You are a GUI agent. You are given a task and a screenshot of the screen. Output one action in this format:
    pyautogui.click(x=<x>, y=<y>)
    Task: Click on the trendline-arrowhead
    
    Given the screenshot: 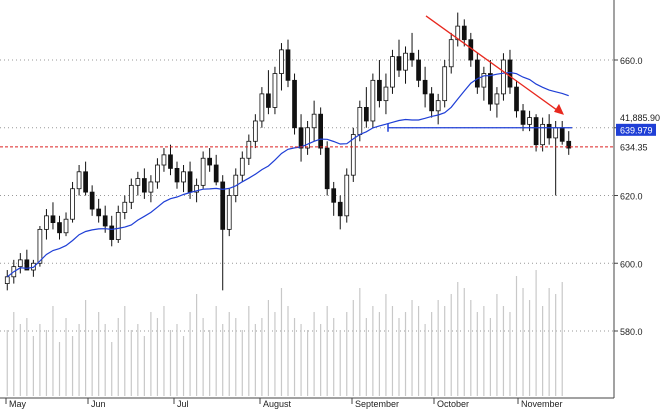 What is the action you would take?
    pyautogui.click(x=559, y=109)
    